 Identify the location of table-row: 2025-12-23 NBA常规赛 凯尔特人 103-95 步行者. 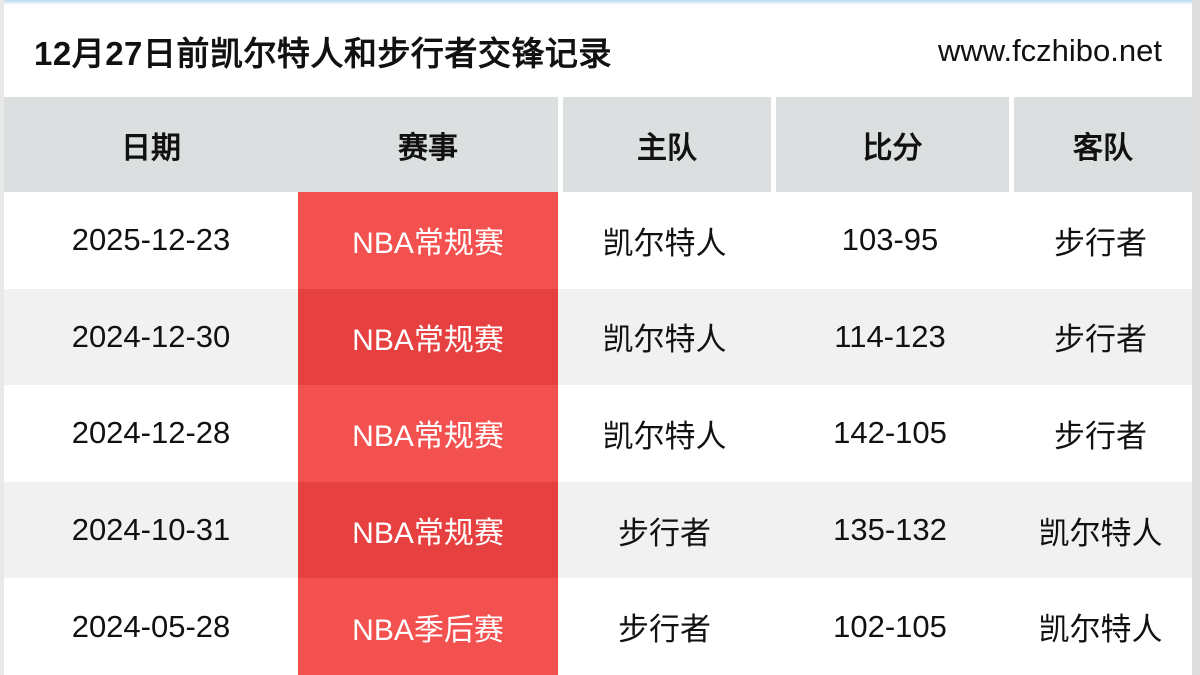
(598, 240).